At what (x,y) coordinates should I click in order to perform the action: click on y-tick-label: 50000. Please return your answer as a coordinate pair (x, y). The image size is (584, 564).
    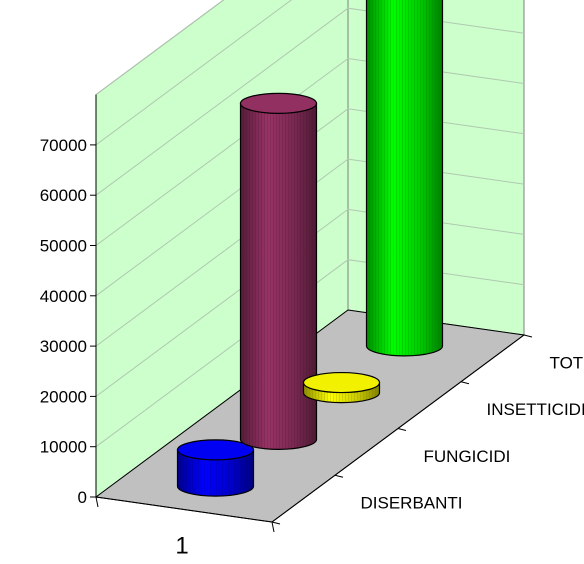
    Looking at the image, I should click on (63, 246).